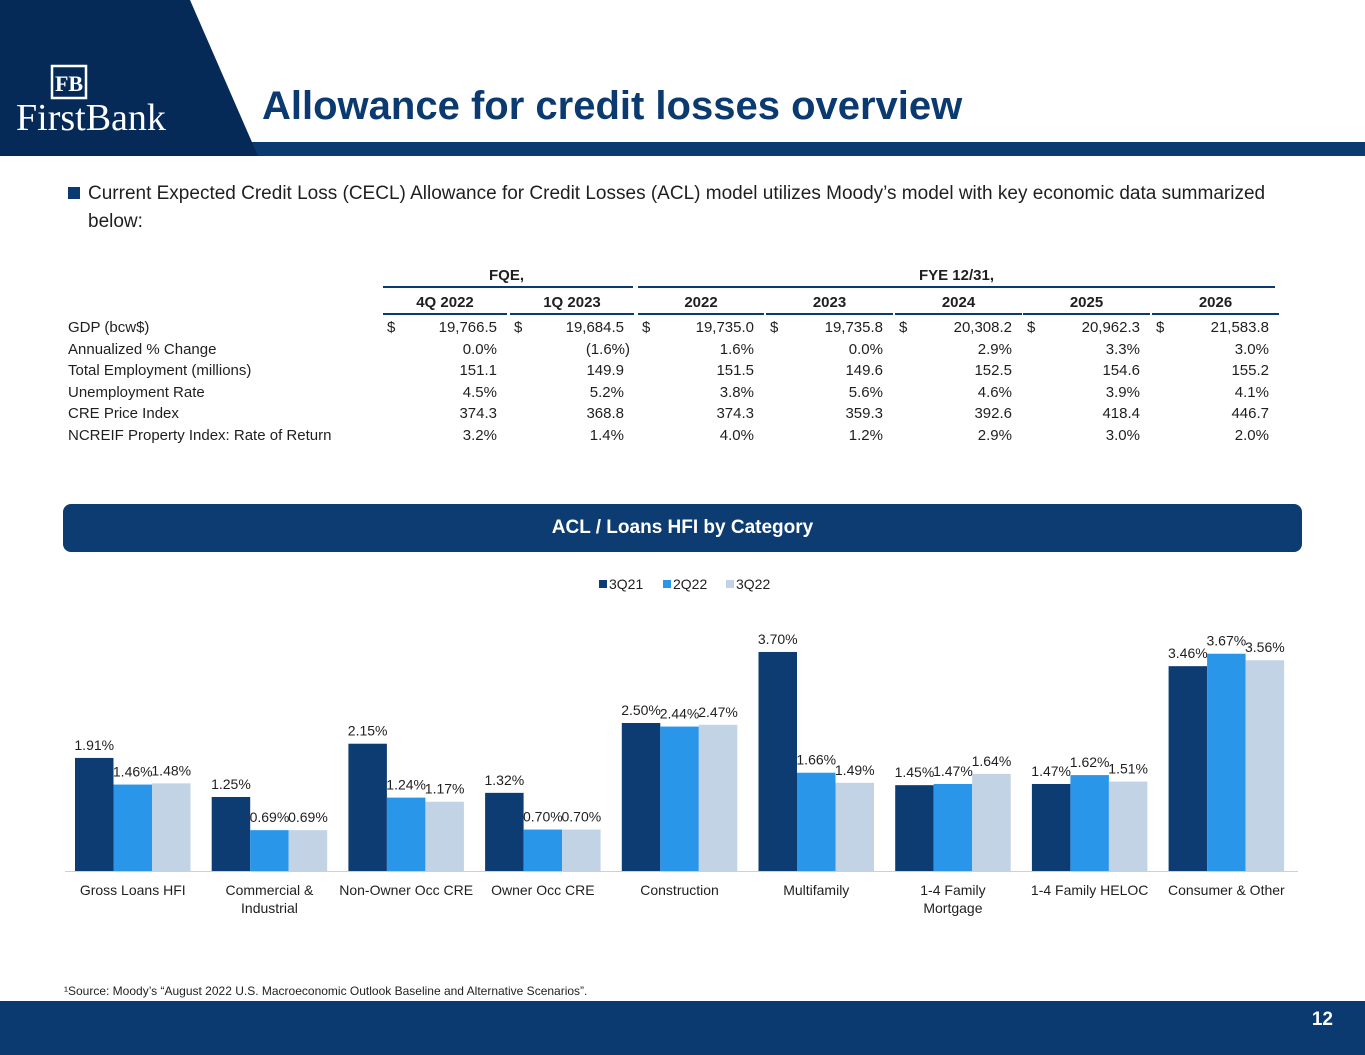 The image size is (1365, 1055). I want to click on header-band, so click(682, 78).